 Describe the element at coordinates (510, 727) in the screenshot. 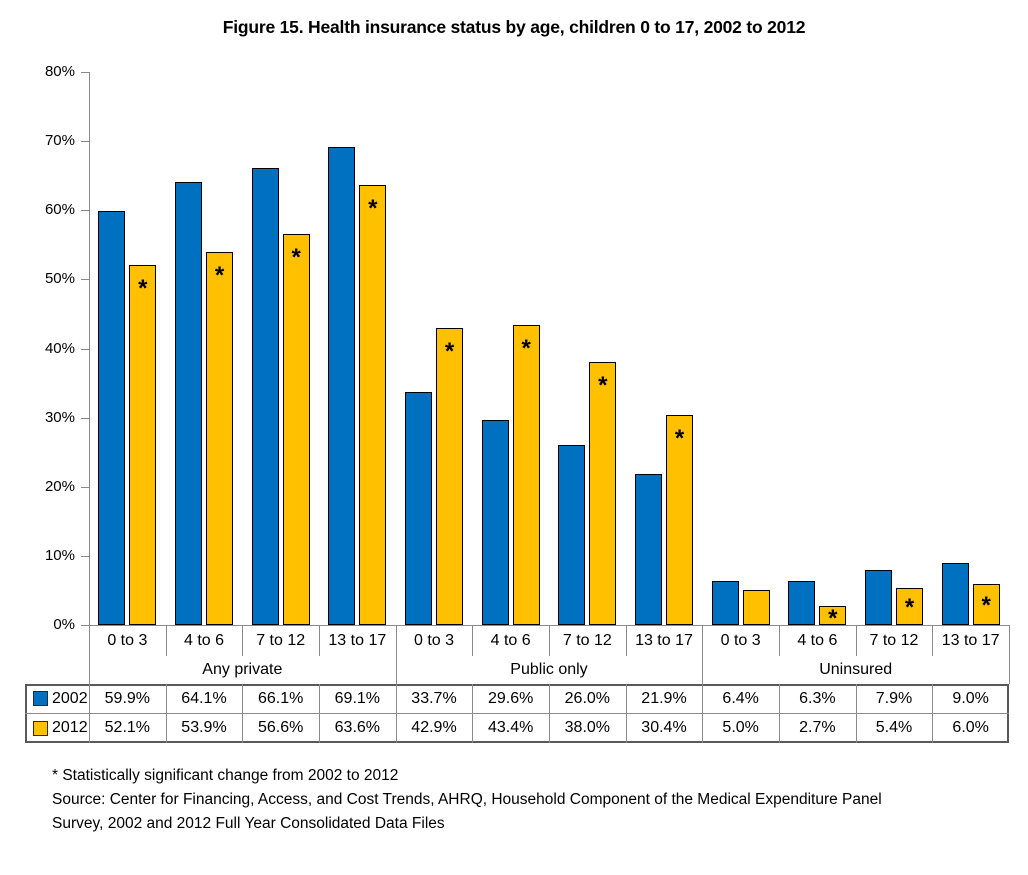

I see `table-value: 43.4%` at that location.